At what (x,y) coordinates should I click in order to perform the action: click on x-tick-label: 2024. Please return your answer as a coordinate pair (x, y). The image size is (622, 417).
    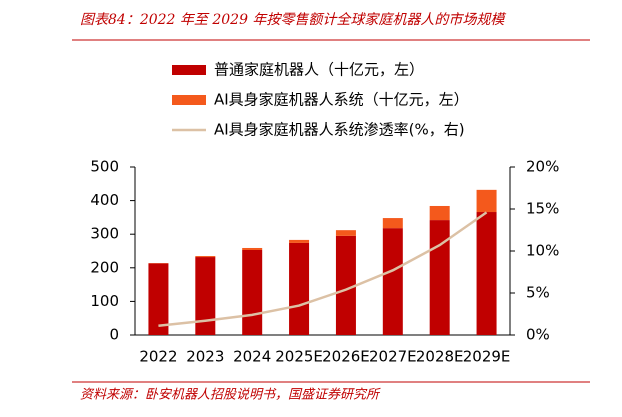
    Looking at the image, I should click on (252, 357).